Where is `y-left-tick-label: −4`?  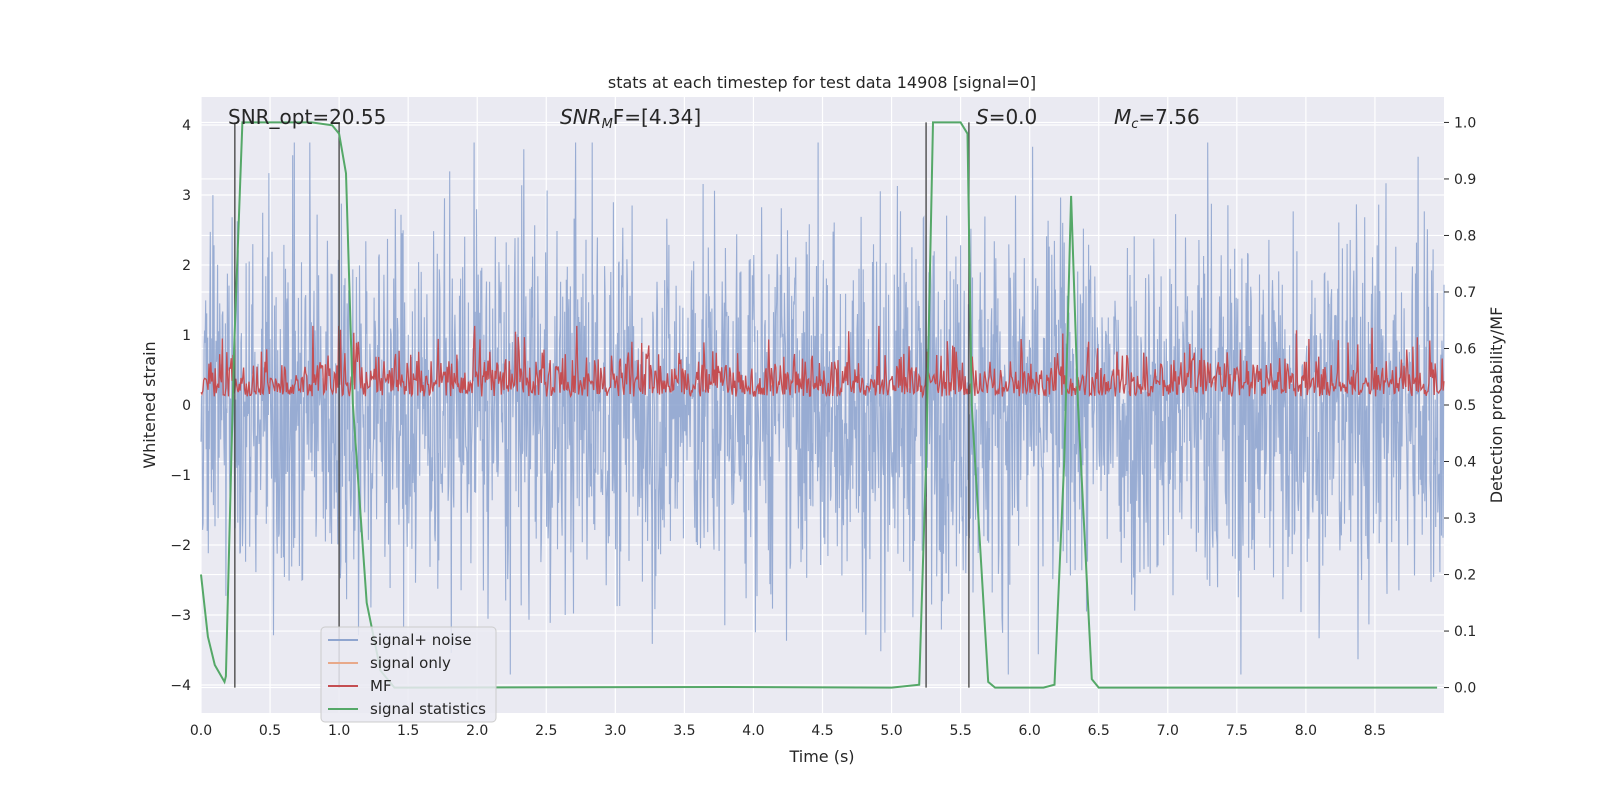
y-left-tick-label: −4 is located at coordinates (180, 686).